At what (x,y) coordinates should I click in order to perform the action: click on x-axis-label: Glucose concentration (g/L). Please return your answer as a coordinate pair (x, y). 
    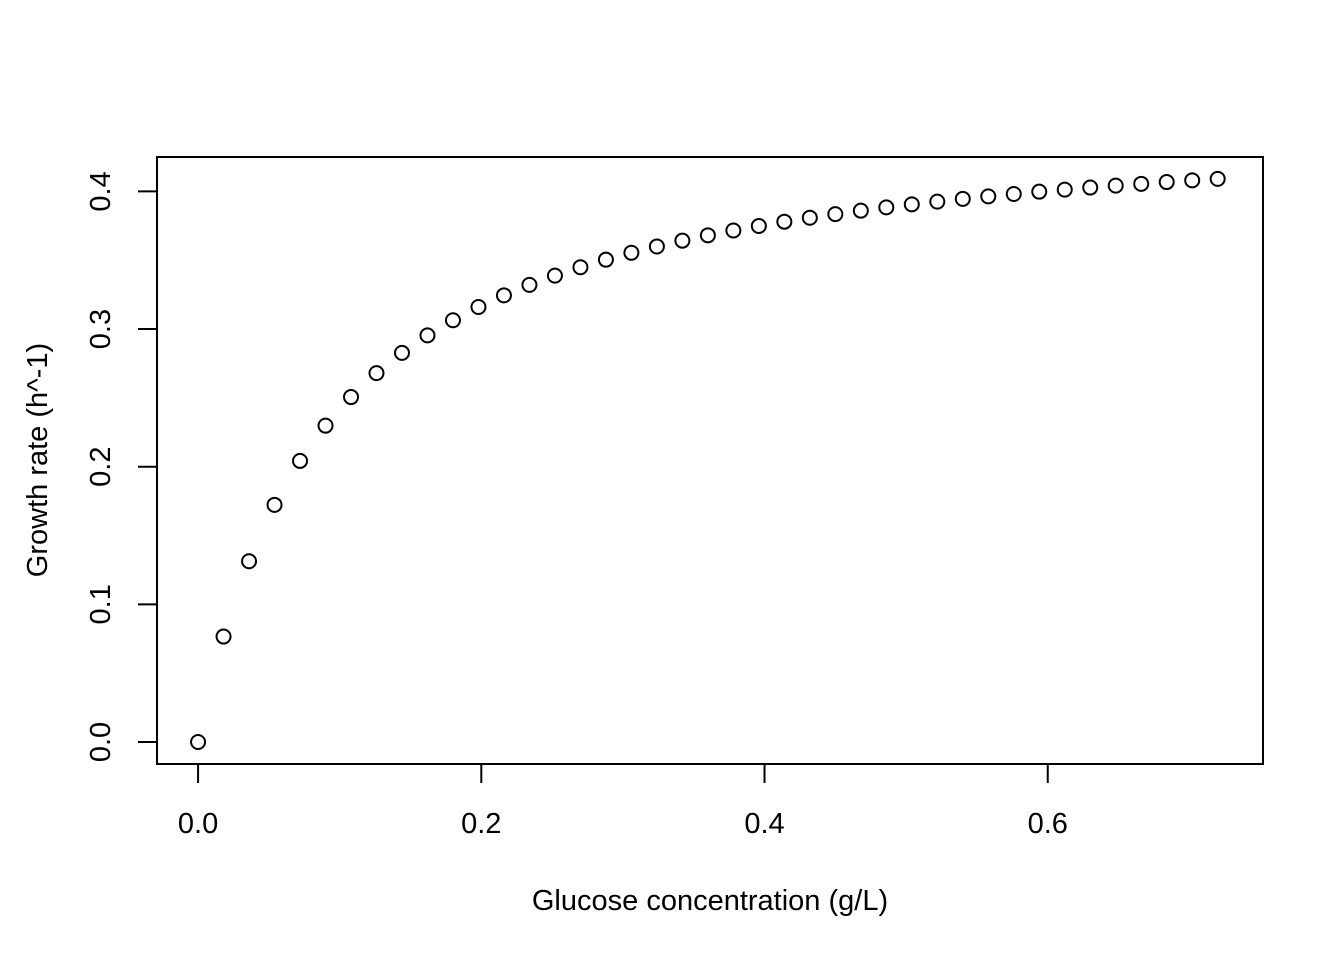
    Looking at the image, I should click on (710, 901).